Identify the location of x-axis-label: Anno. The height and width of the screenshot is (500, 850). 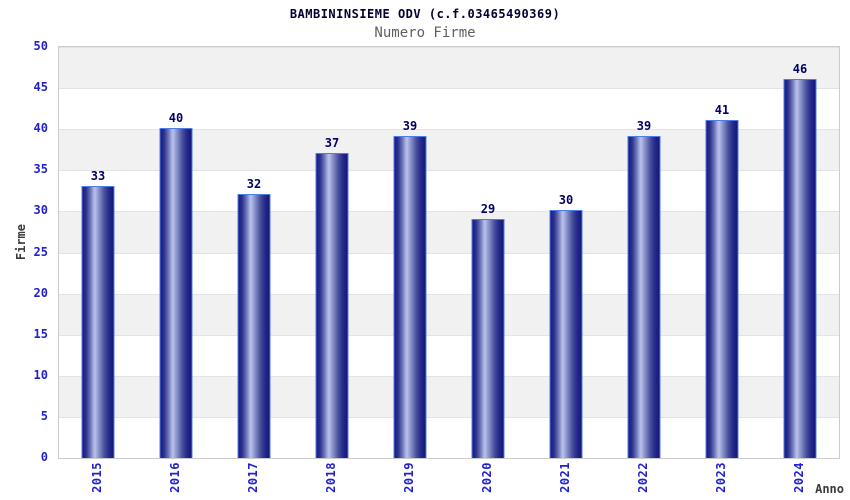
(829, 489).